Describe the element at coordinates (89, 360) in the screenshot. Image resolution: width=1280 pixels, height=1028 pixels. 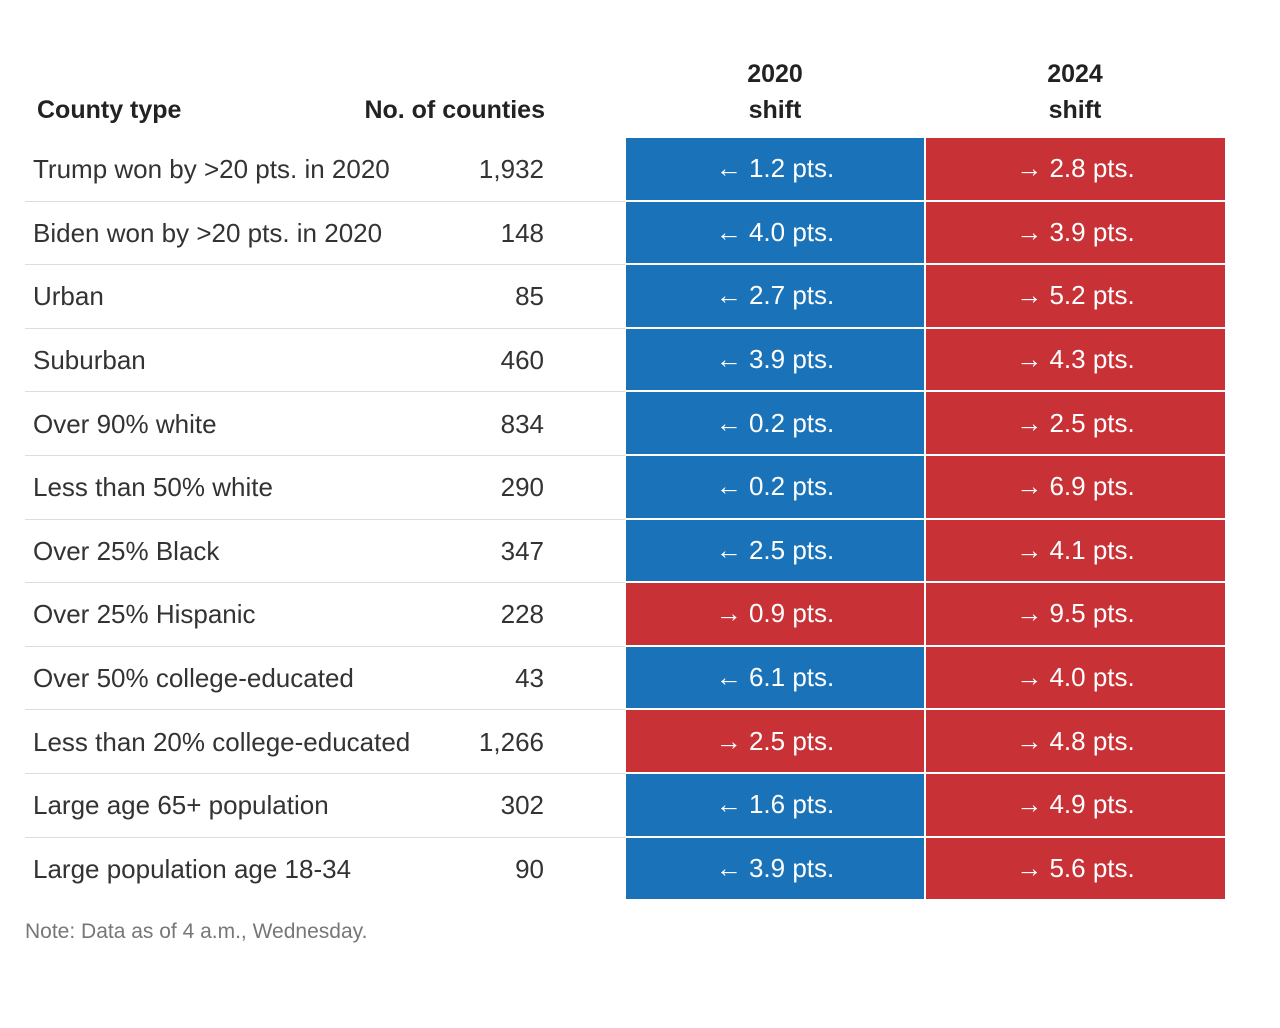
I see `county-type: Suburban` at that location.